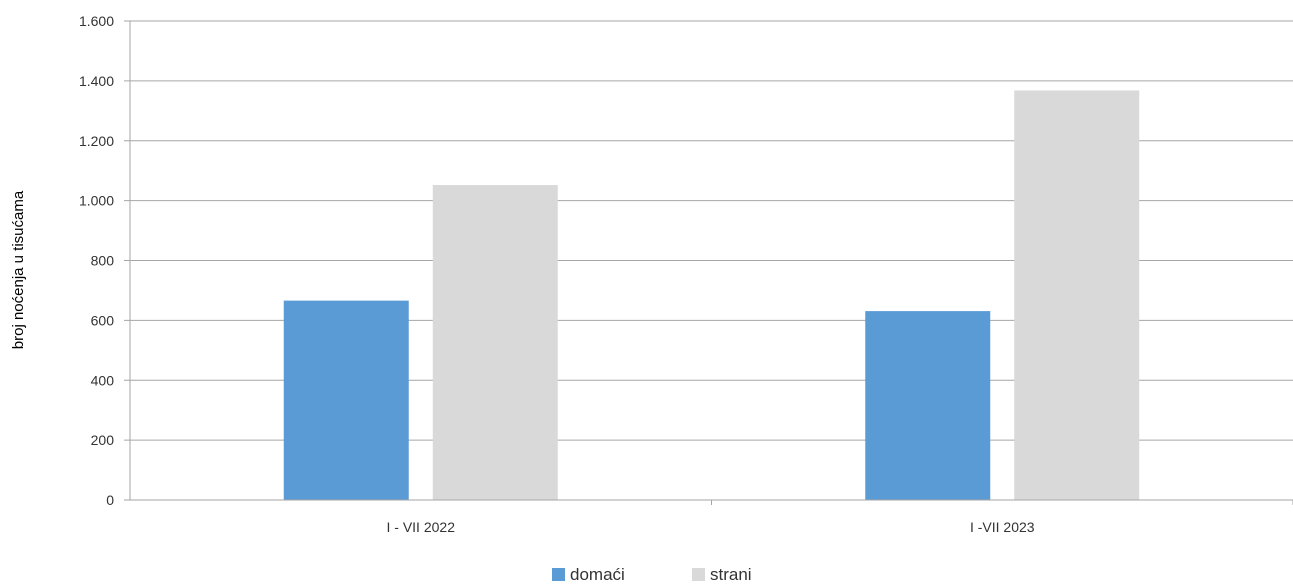  What do you see at coordinates (103, 320) in the screenshot?
I see `y-tick-label: 600` at bounding box center [103, 320].